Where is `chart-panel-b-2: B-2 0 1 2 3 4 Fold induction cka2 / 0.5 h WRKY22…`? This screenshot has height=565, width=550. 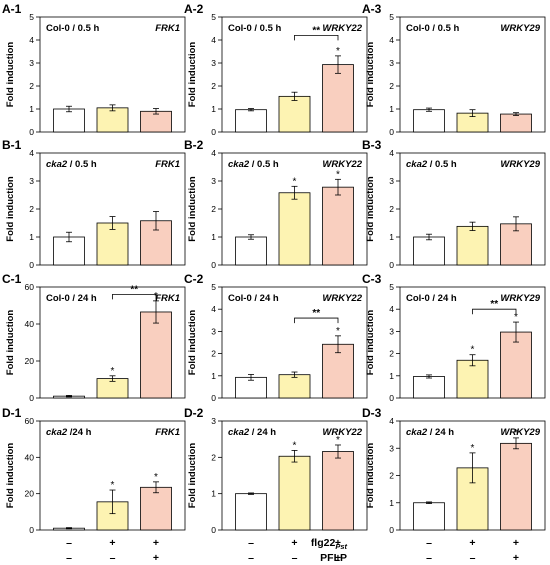
chart-panel-b-2: B-2 0 1 2 3 4 Fold induction cka2 / 0.5 h WRKY22… is located at coordinates (276, 204).